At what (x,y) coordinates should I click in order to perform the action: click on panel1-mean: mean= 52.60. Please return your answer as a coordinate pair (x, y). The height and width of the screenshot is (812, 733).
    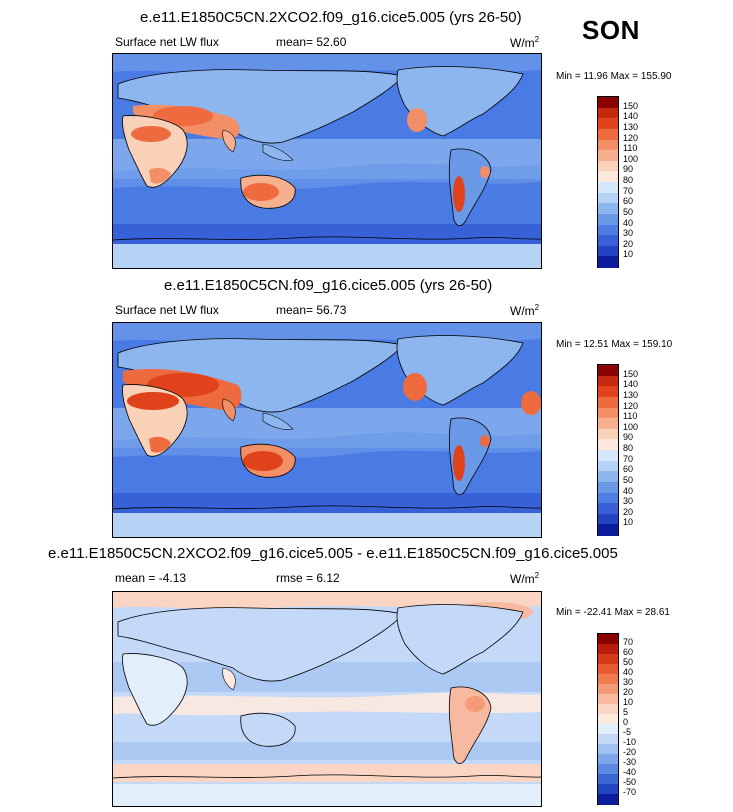
    Looking at the image, I should click on (311, 42).